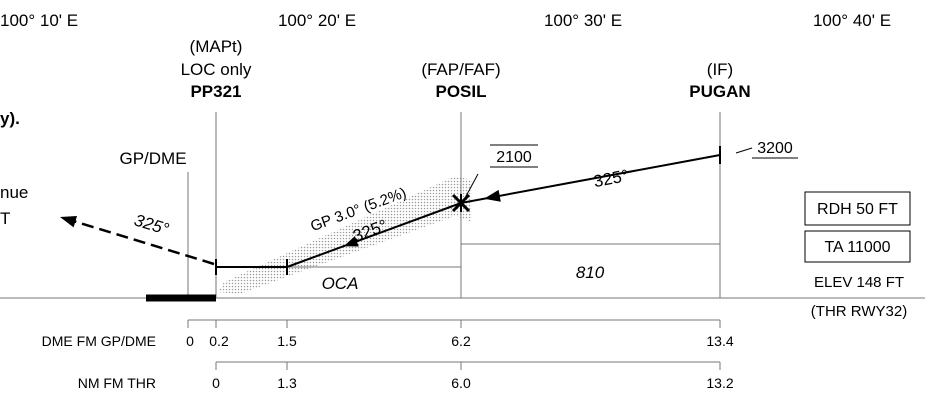 This screenshot has width=925, height=397. Describe the element at coordinates (374, 235) in the screenshot. I see `final-approach-path` at that location.